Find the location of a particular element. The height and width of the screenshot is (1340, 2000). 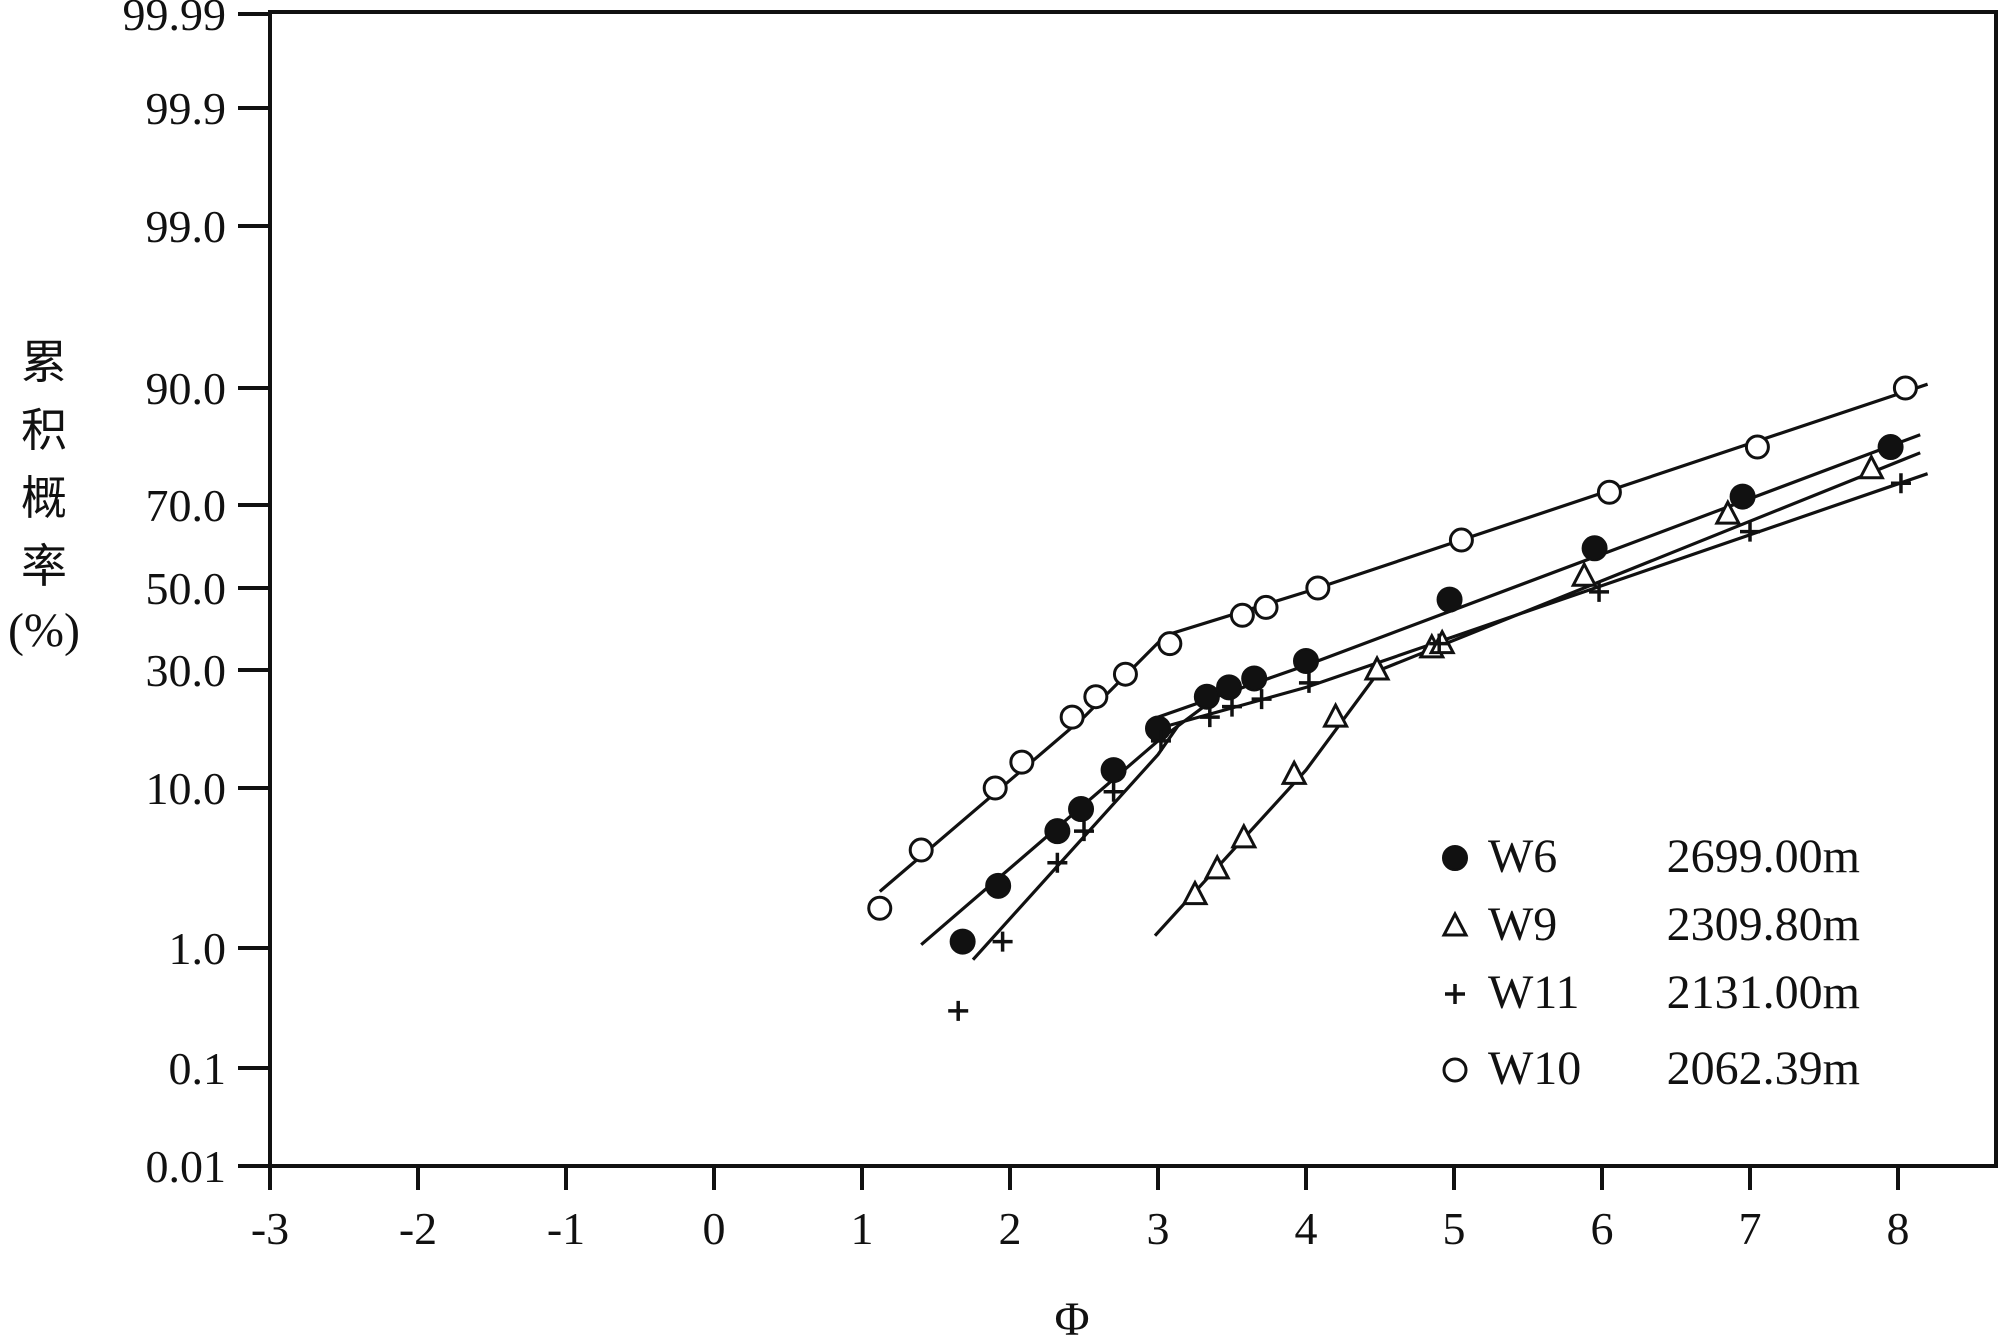

legend-marker-w9 is located at coordinates (1455, 923).